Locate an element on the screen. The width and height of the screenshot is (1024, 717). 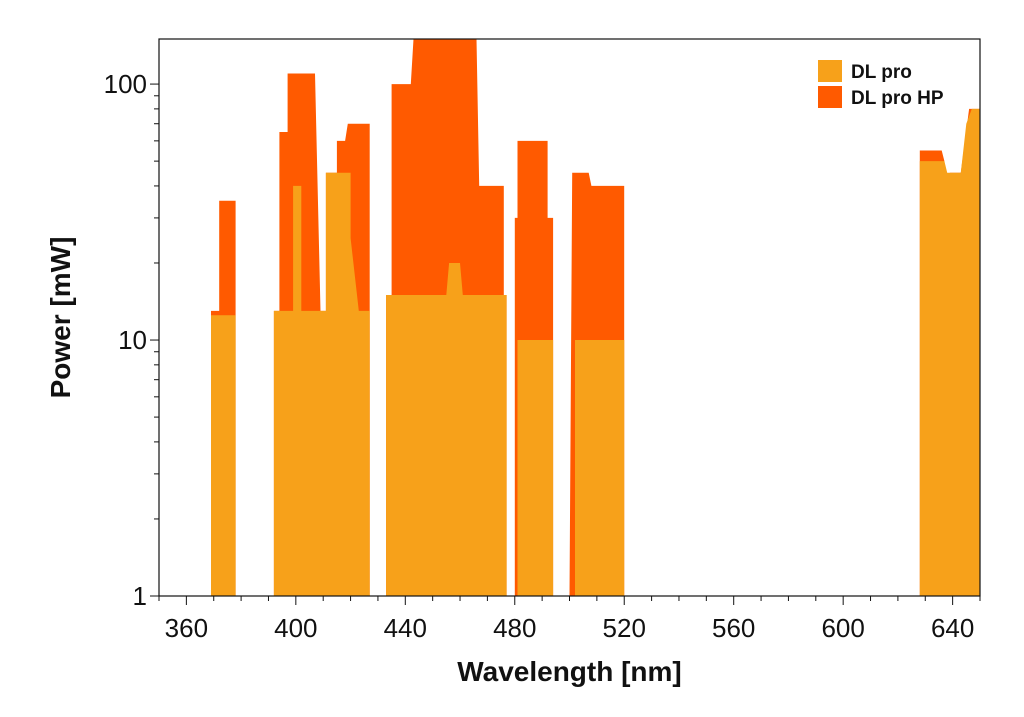
x-tick-label: 520 is located at coordinates (624, 628).